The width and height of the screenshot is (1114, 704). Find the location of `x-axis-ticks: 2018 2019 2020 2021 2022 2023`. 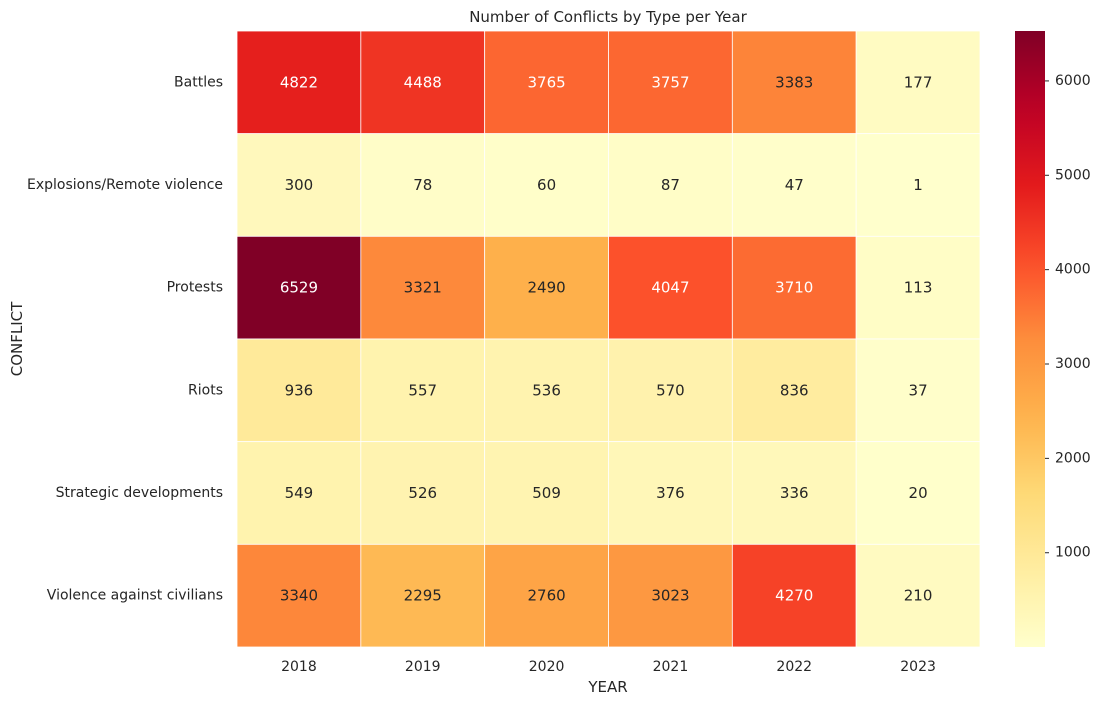

x-axis-ticks: 2018 2019 2020 2021 2022 2023 is located at coordinates (608, 667).